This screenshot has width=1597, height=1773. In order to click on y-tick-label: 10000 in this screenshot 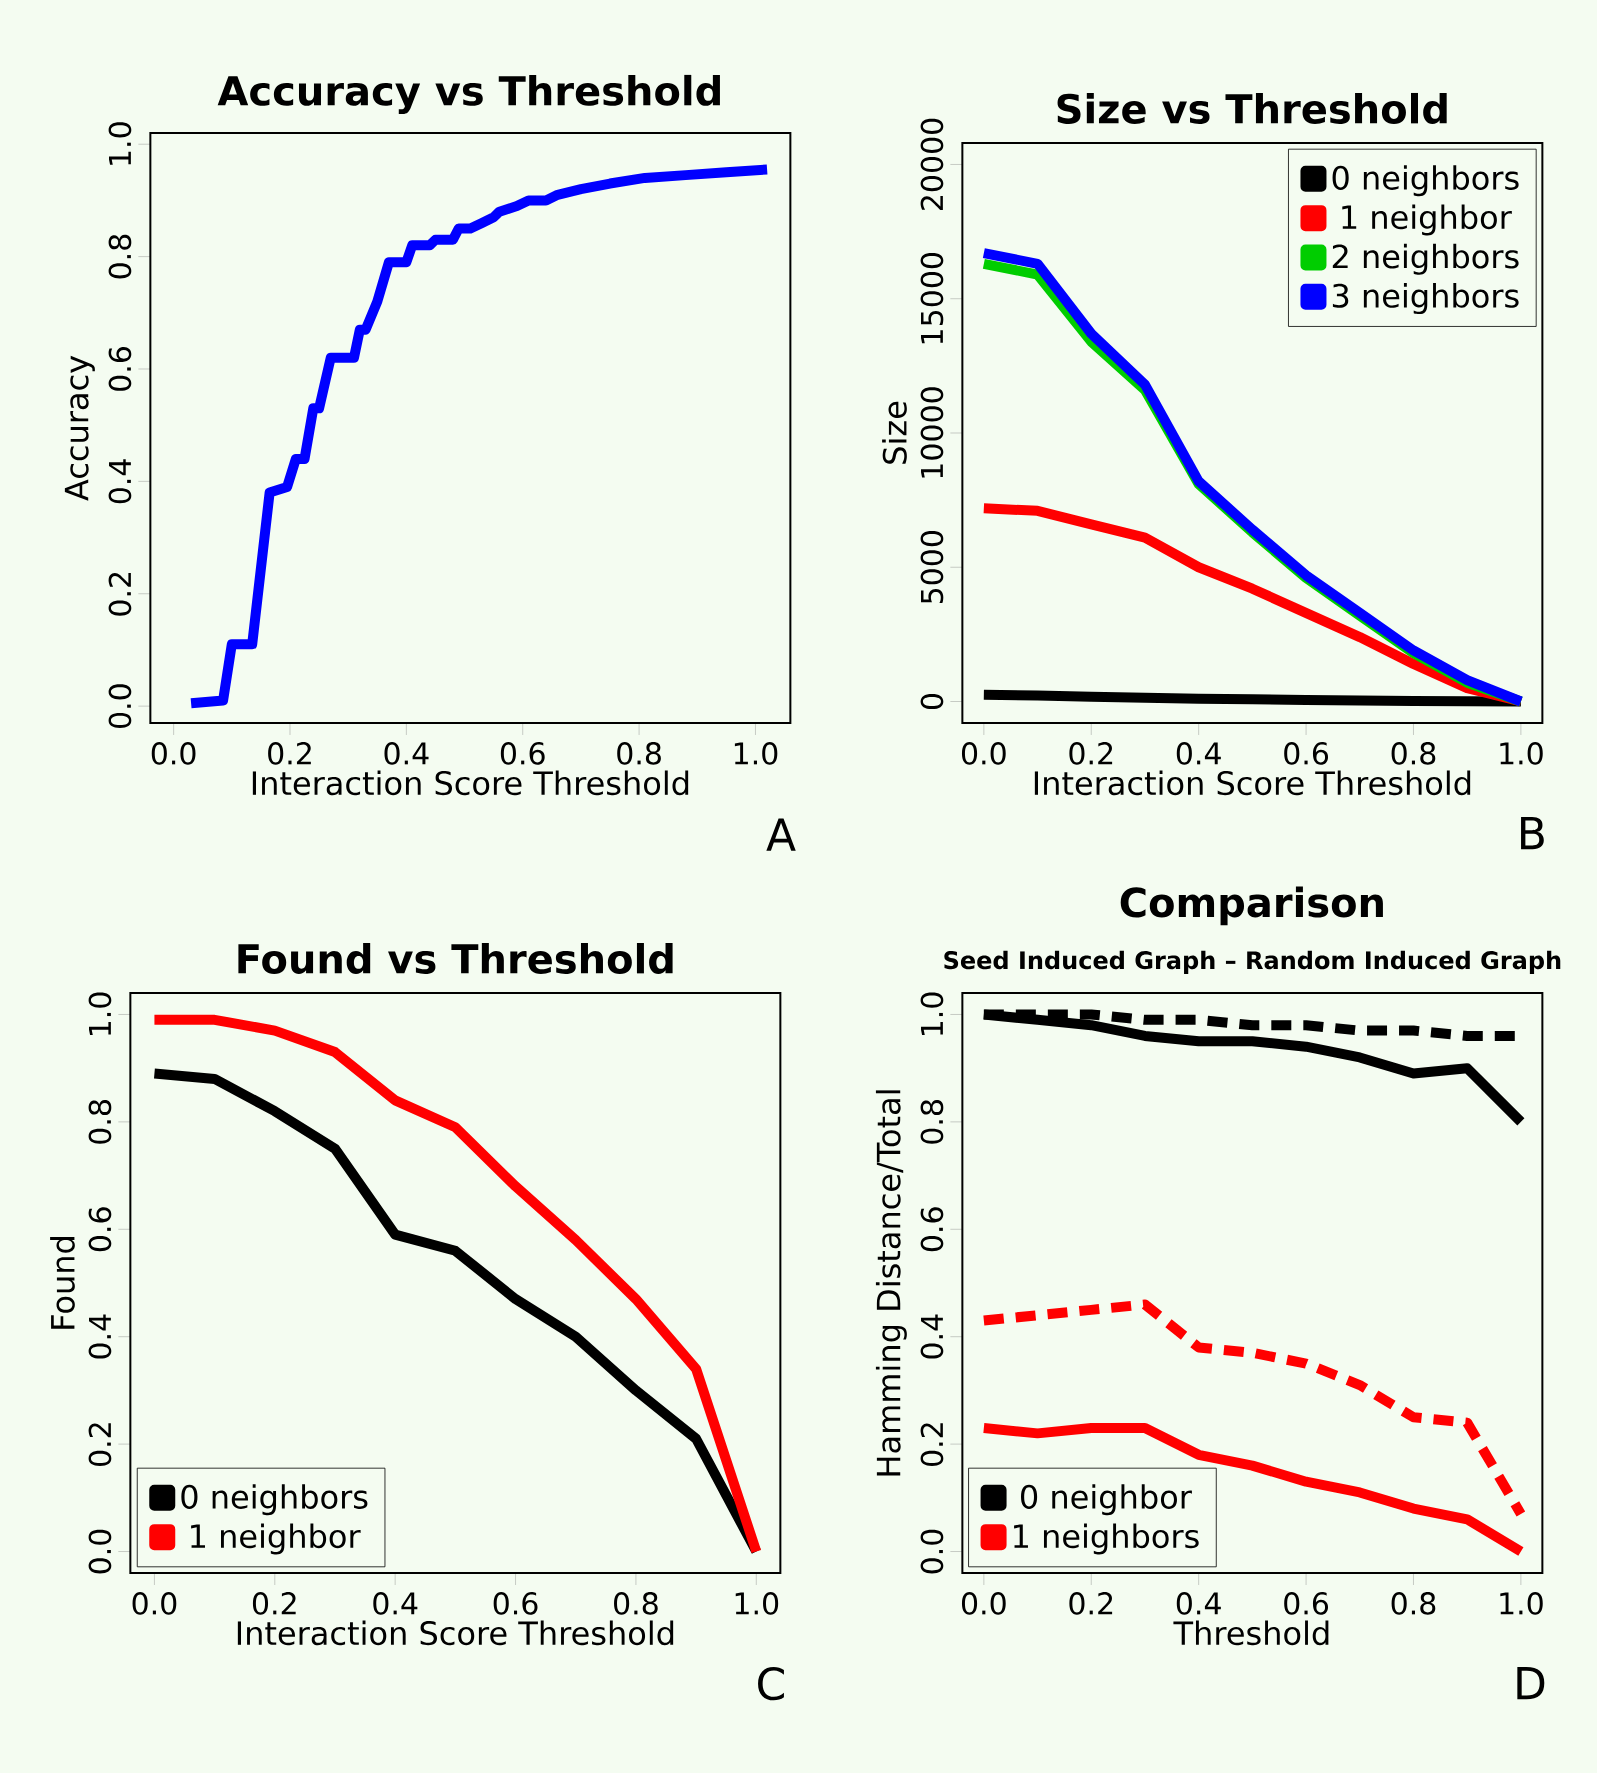, I will do `click(932, 432)`.